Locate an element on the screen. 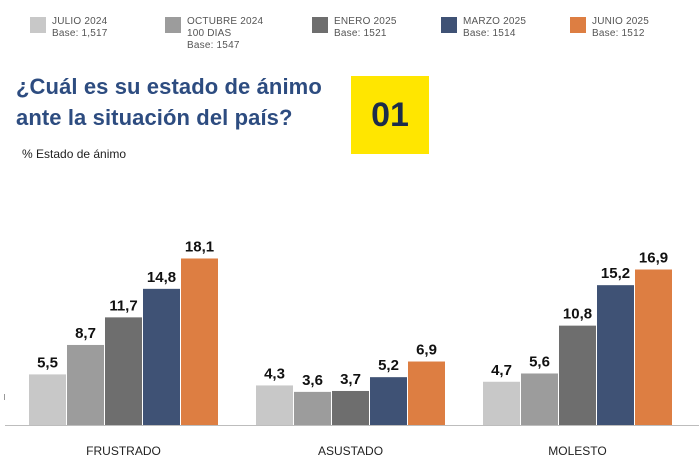 Image resolution: width=699 pixels, height=466 pixels. category-label: ASUSTADO is located at coordinates (350, 451).